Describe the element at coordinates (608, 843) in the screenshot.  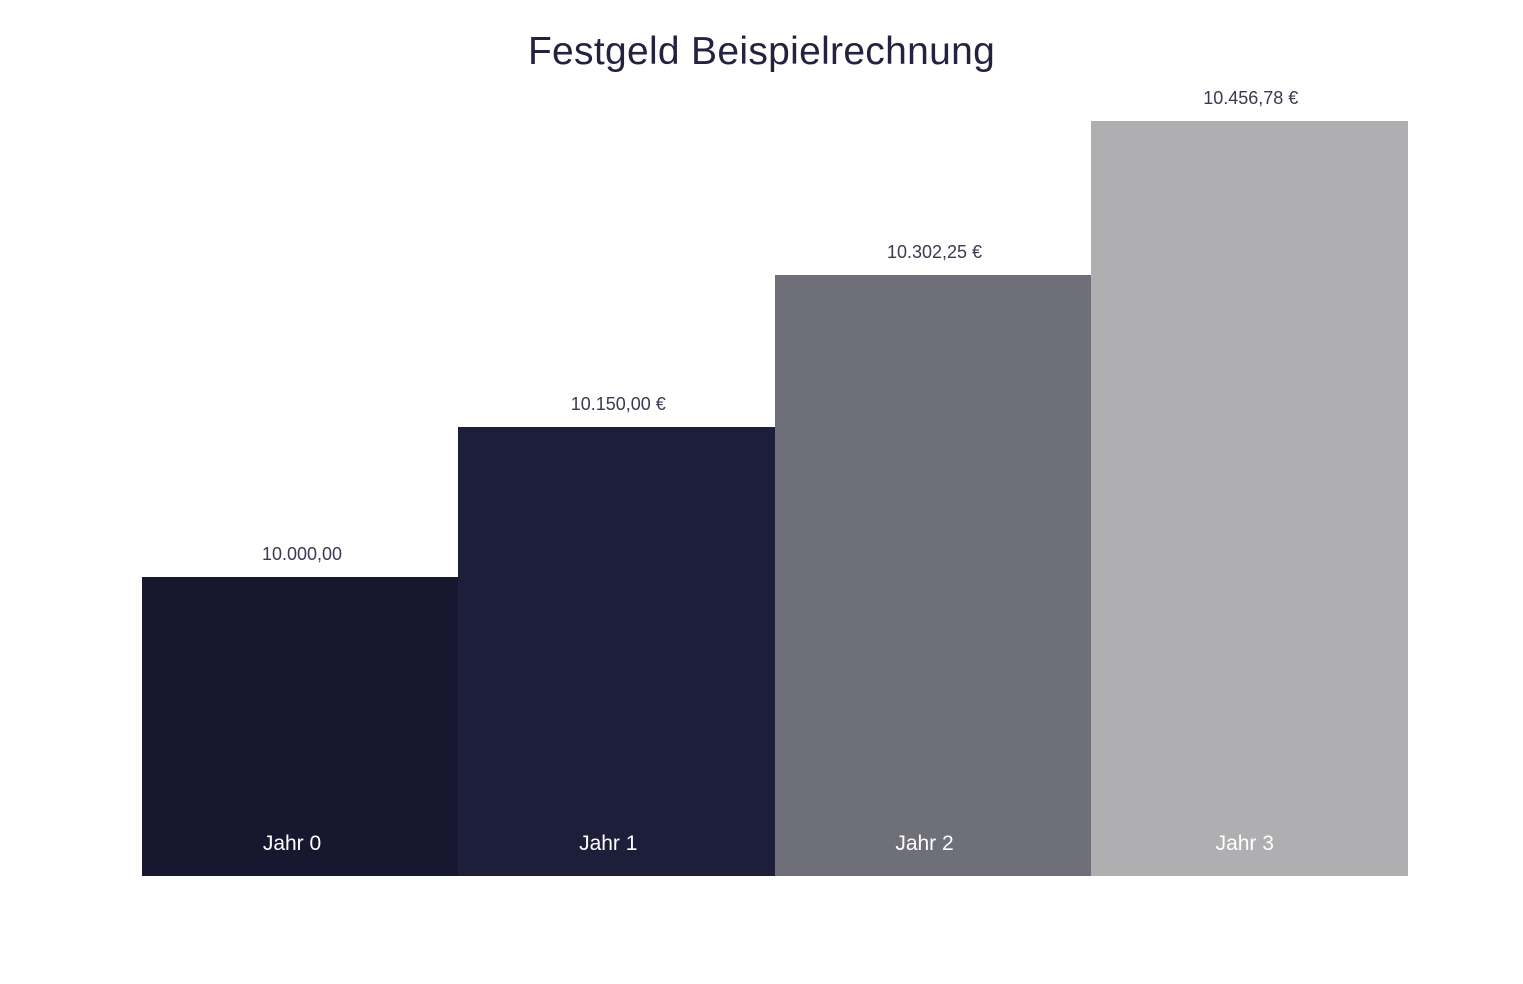
I see `category-label-1: Jahr 1` at that location.